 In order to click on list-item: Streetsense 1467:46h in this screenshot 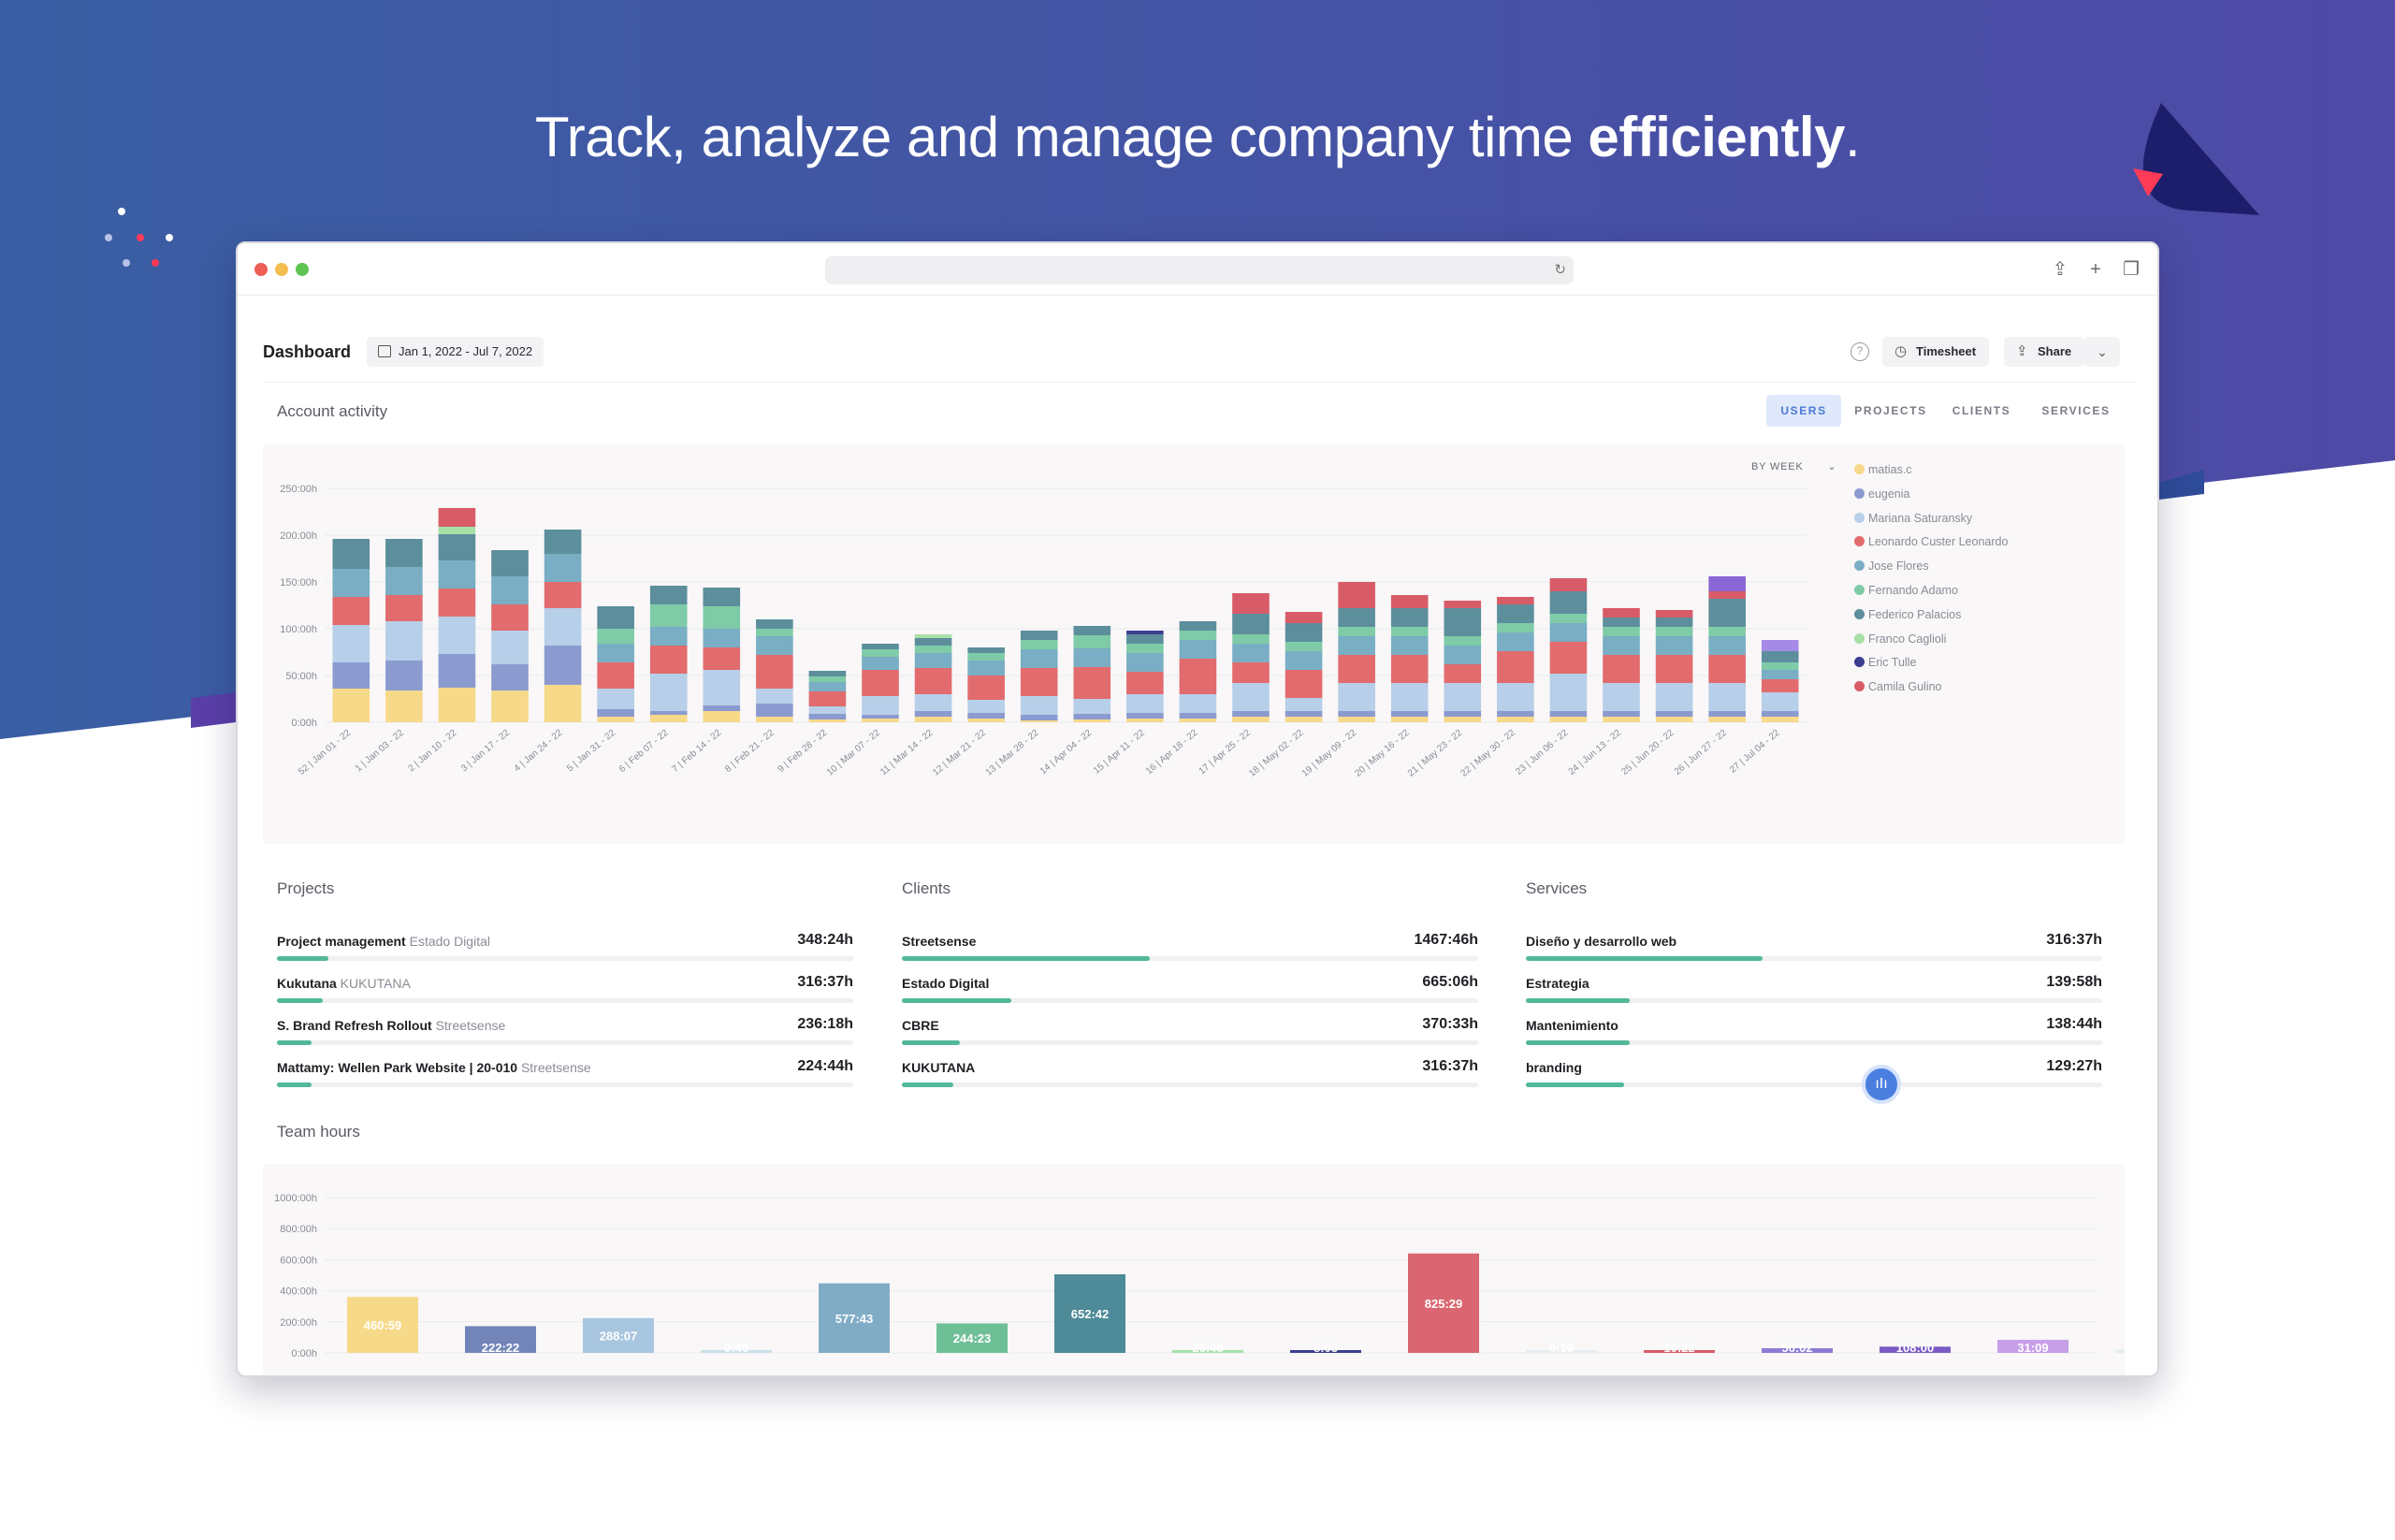, I will do `click(1190, 947)`.